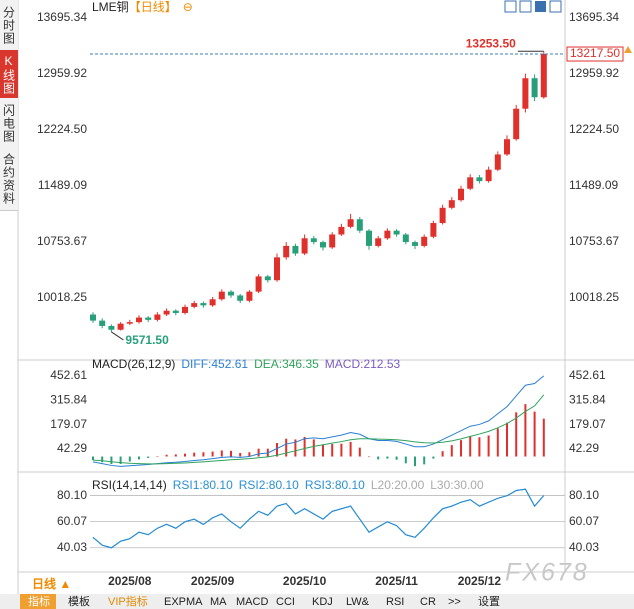 The image size is (634, 609). I want to click on toolbar-item: CR, so click(428, 602).